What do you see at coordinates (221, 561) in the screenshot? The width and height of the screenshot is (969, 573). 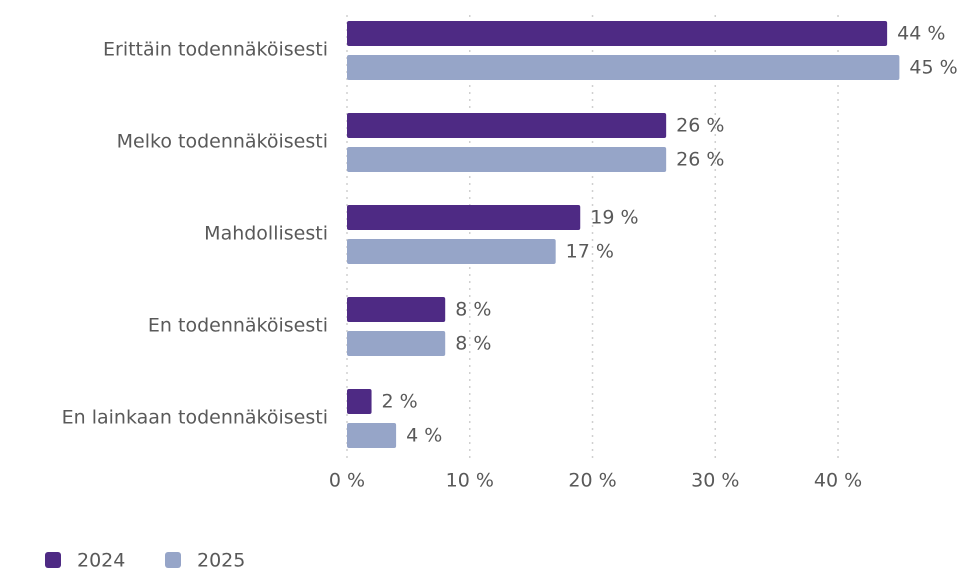 I see `legend-label: 2025` at bounding box center [221, 561].